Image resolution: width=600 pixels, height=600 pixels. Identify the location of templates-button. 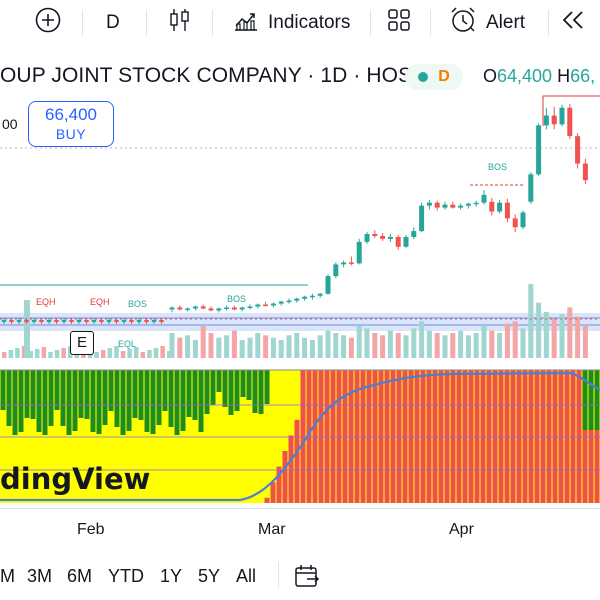
(399, 23).